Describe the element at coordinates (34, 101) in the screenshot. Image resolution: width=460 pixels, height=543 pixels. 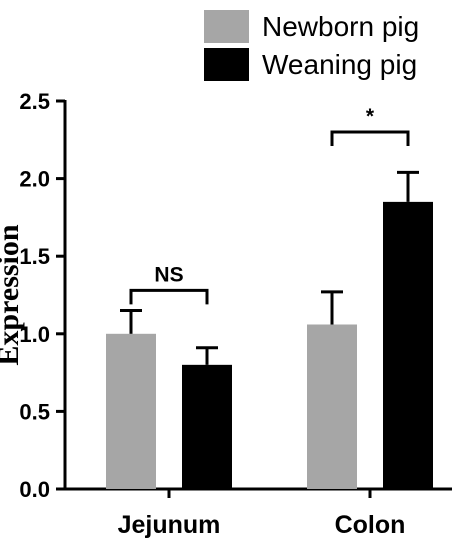
I see `y-tick-label-5: 2.5` at that location.